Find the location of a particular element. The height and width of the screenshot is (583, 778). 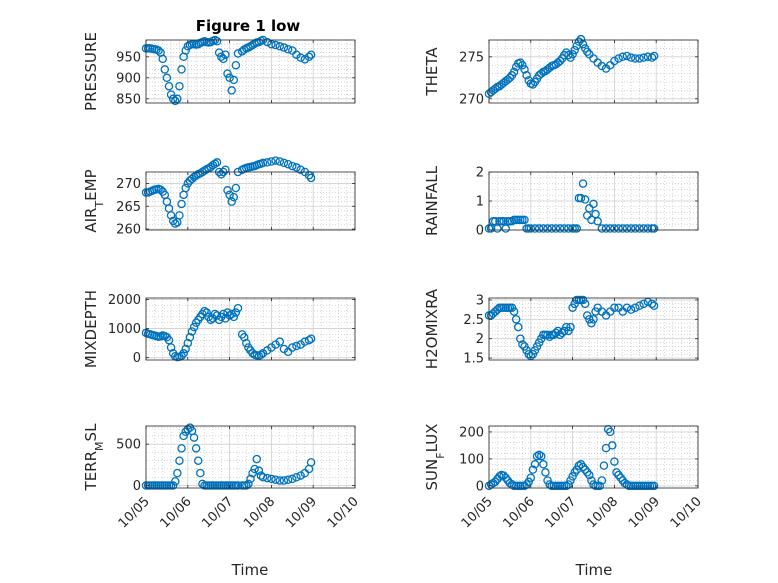

x-tick-label: 10/09 is located at coordinates (644, 512).